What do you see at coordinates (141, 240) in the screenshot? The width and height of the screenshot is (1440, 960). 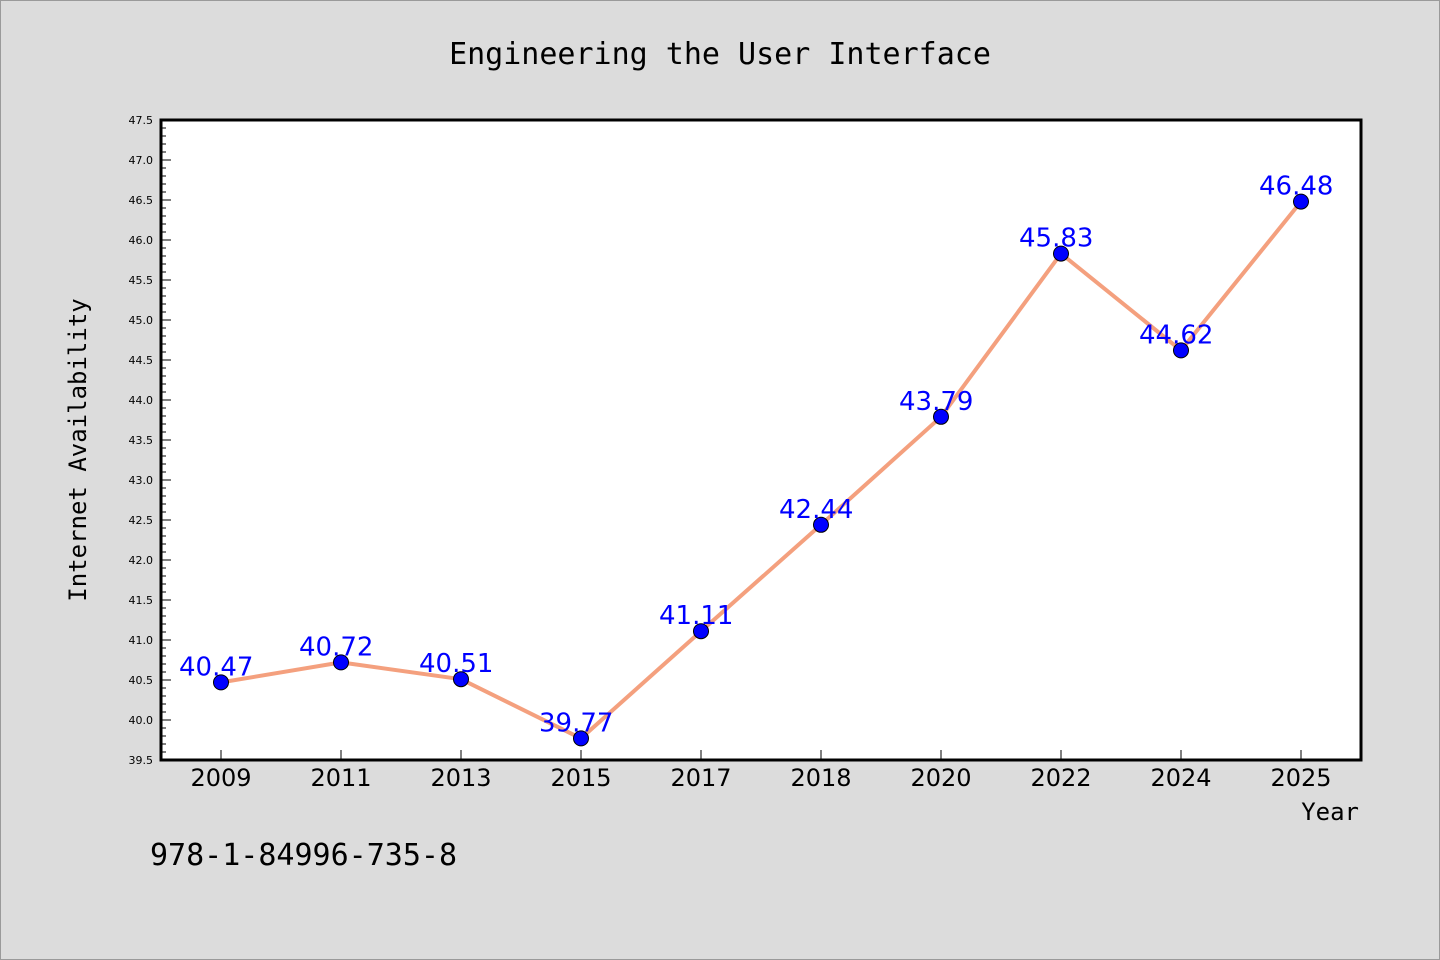 I see `y-tick-label: 46.0` at bounding box center [141, 240].